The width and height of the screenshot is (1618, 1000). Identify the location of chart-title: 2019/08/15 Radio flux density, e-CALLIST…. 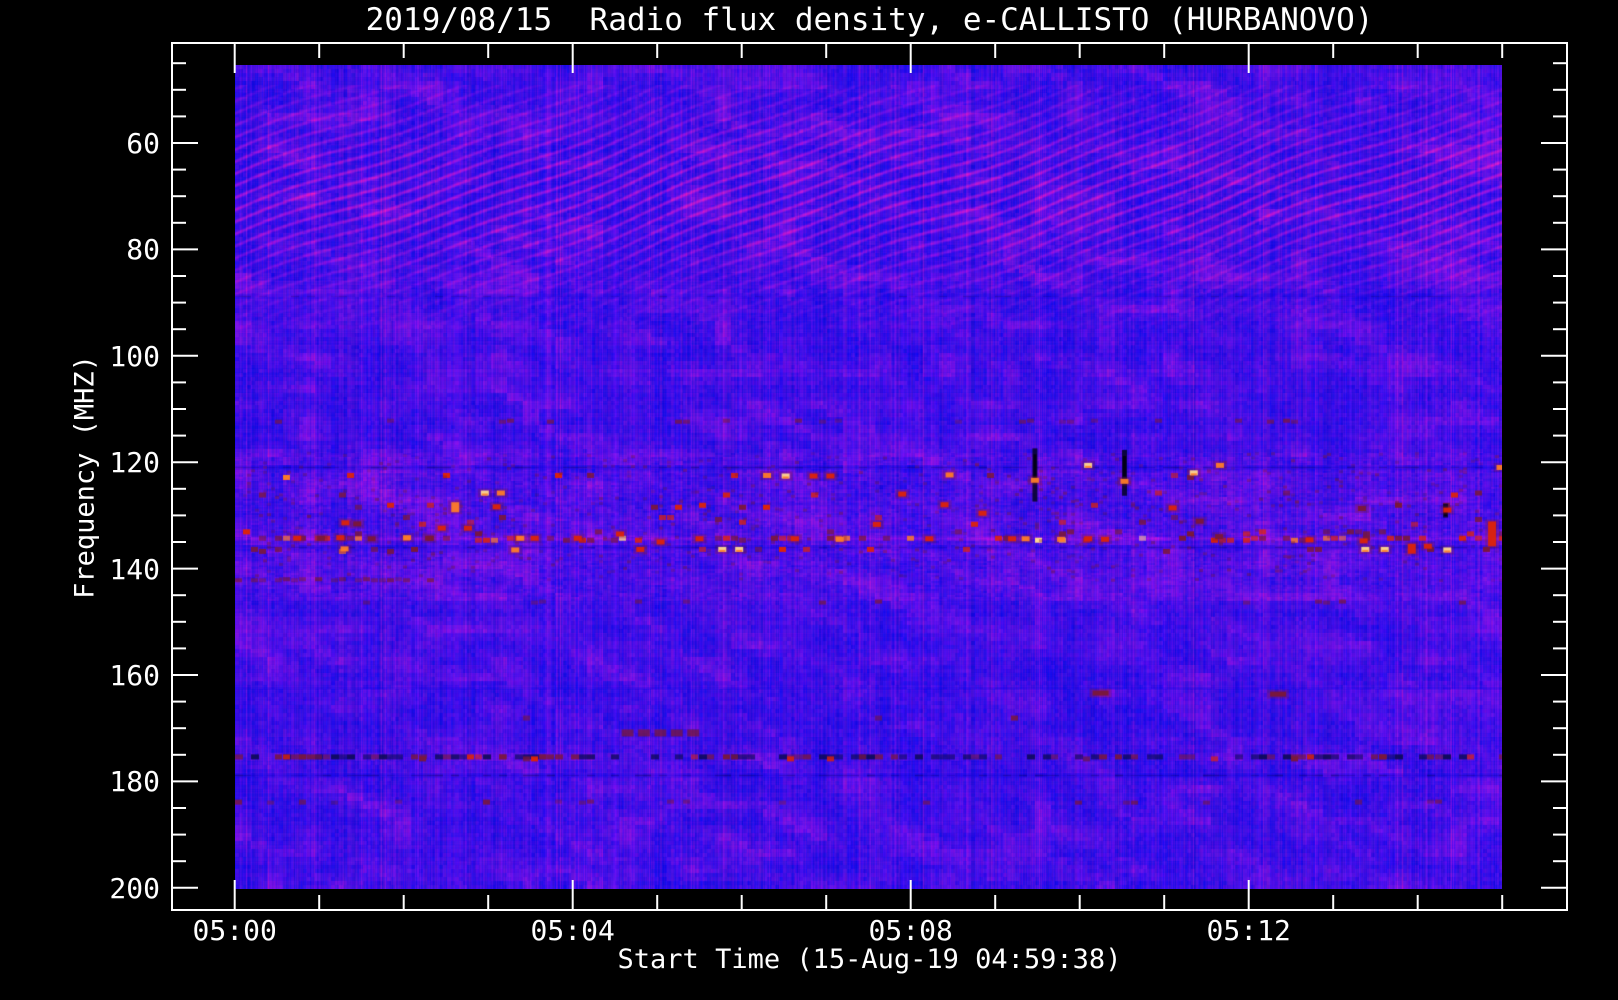
(869, 20).